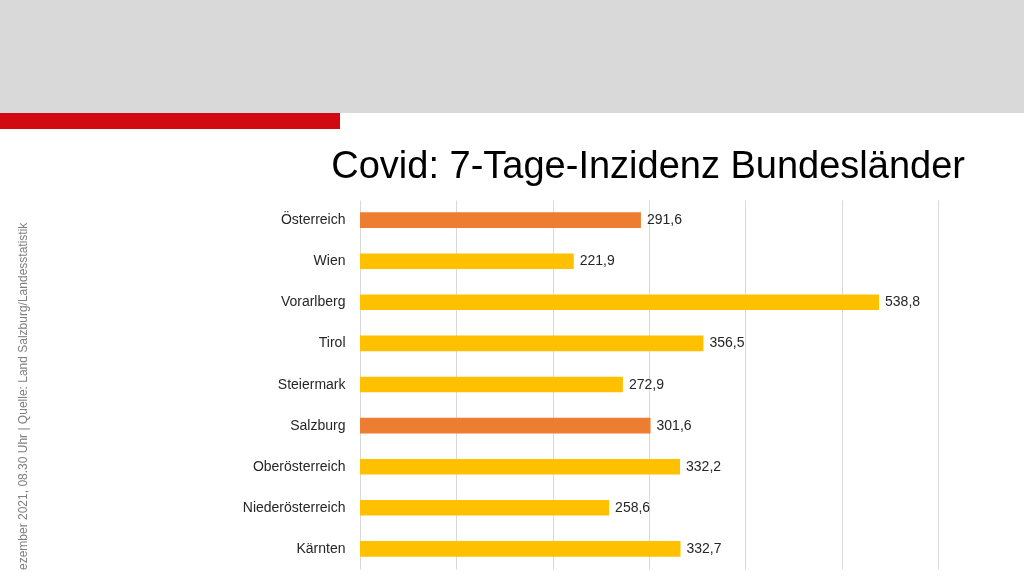 The width and height of the screenshot is (1024, 576). Describe the element at coordinates (313, 301) in the screenshot. I see `y-tick-label: Vorarlberg` at that location.